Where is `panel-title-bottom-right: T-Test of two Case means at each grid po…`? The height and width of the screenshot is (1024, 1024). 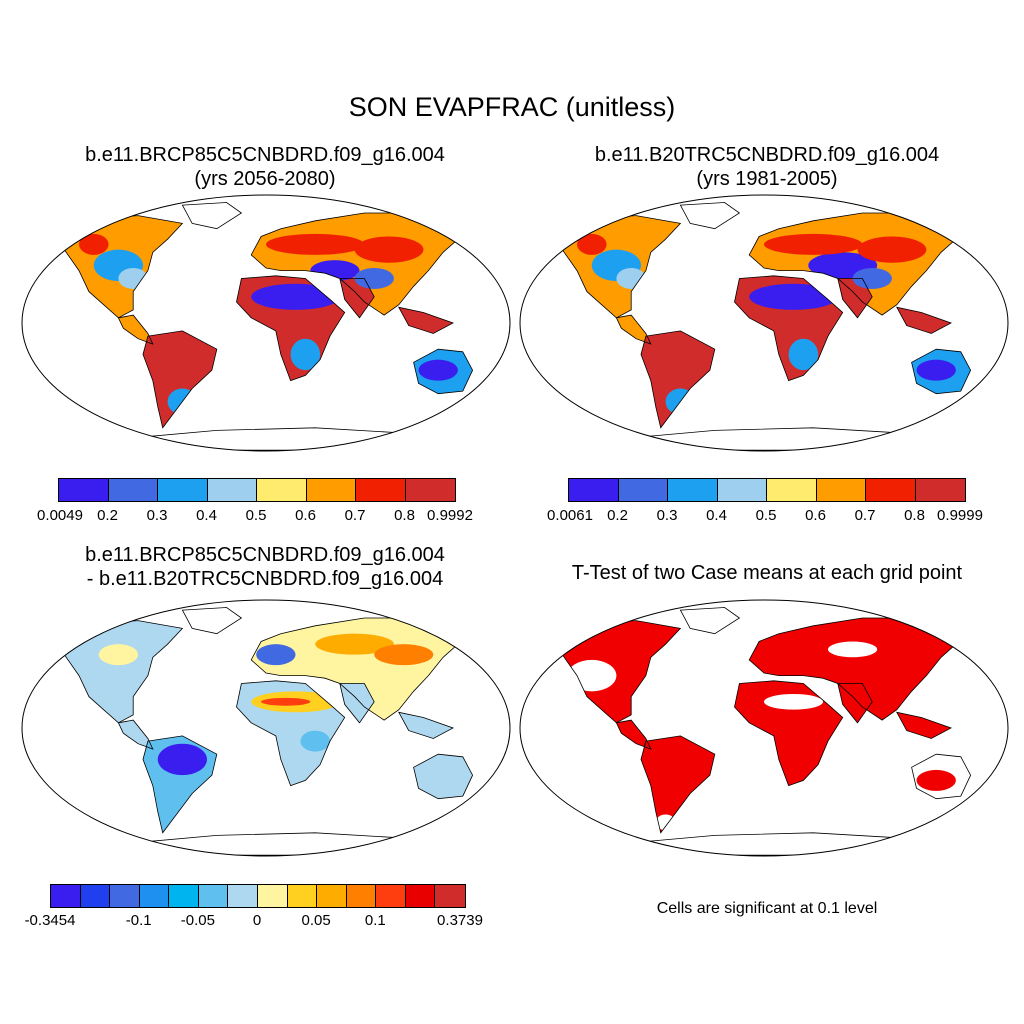
panel-title-bottom-right: T-Test of two Case means at each grid po… is located at coordinates (767, 573).